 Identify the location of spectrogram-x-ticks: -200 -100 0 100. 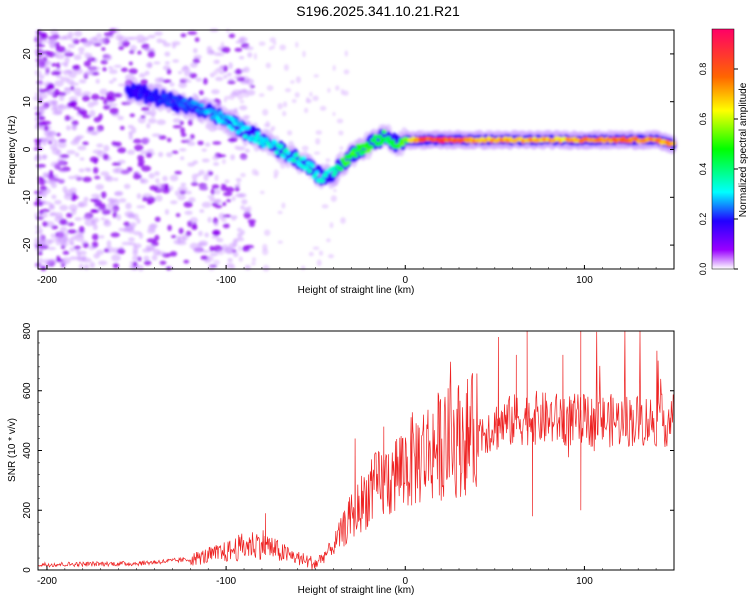
(356, 275).